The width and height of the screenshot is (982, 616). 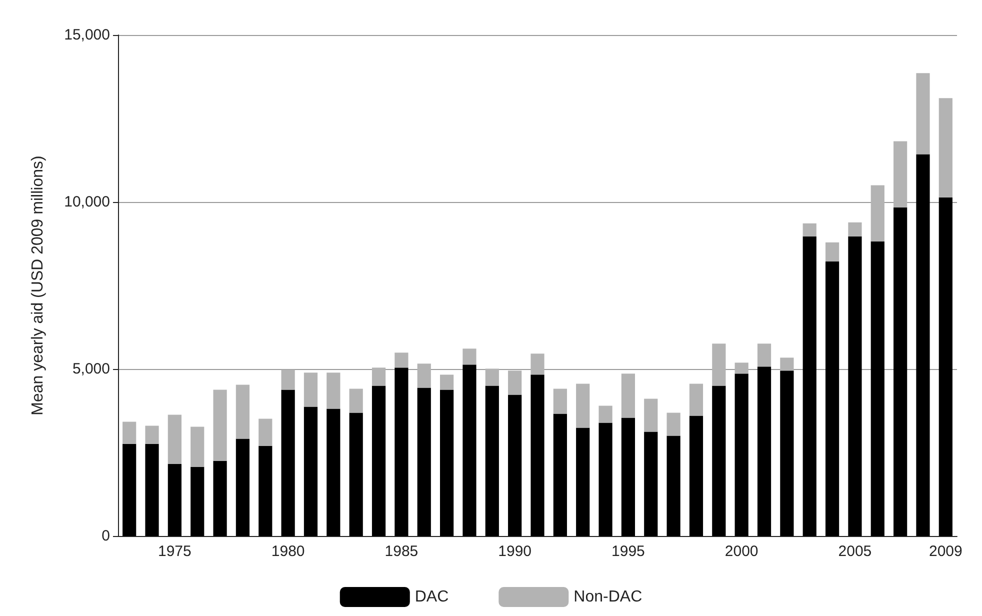 What do you see at coordinates (175, 551) in the screenshot?
I see `x-tick-label: 1975` at bounding box center [175, 551].